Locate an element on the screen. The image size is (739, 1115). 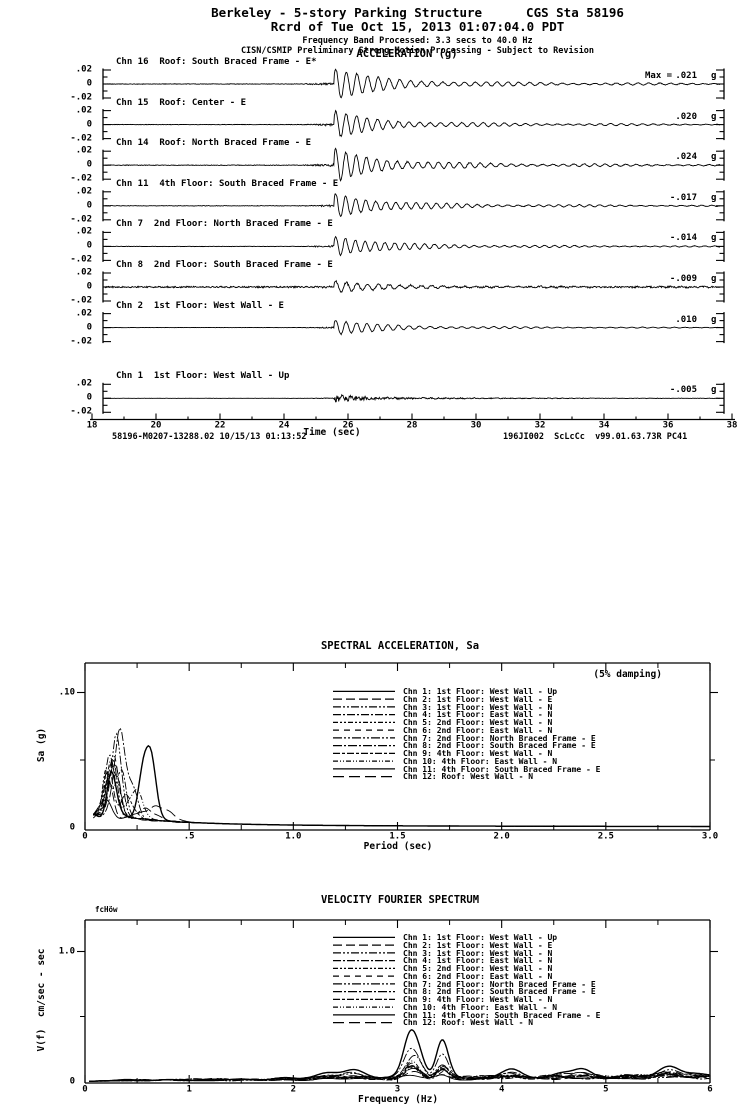
channel-max-value: -.005 is located at coordinates (683, 390).